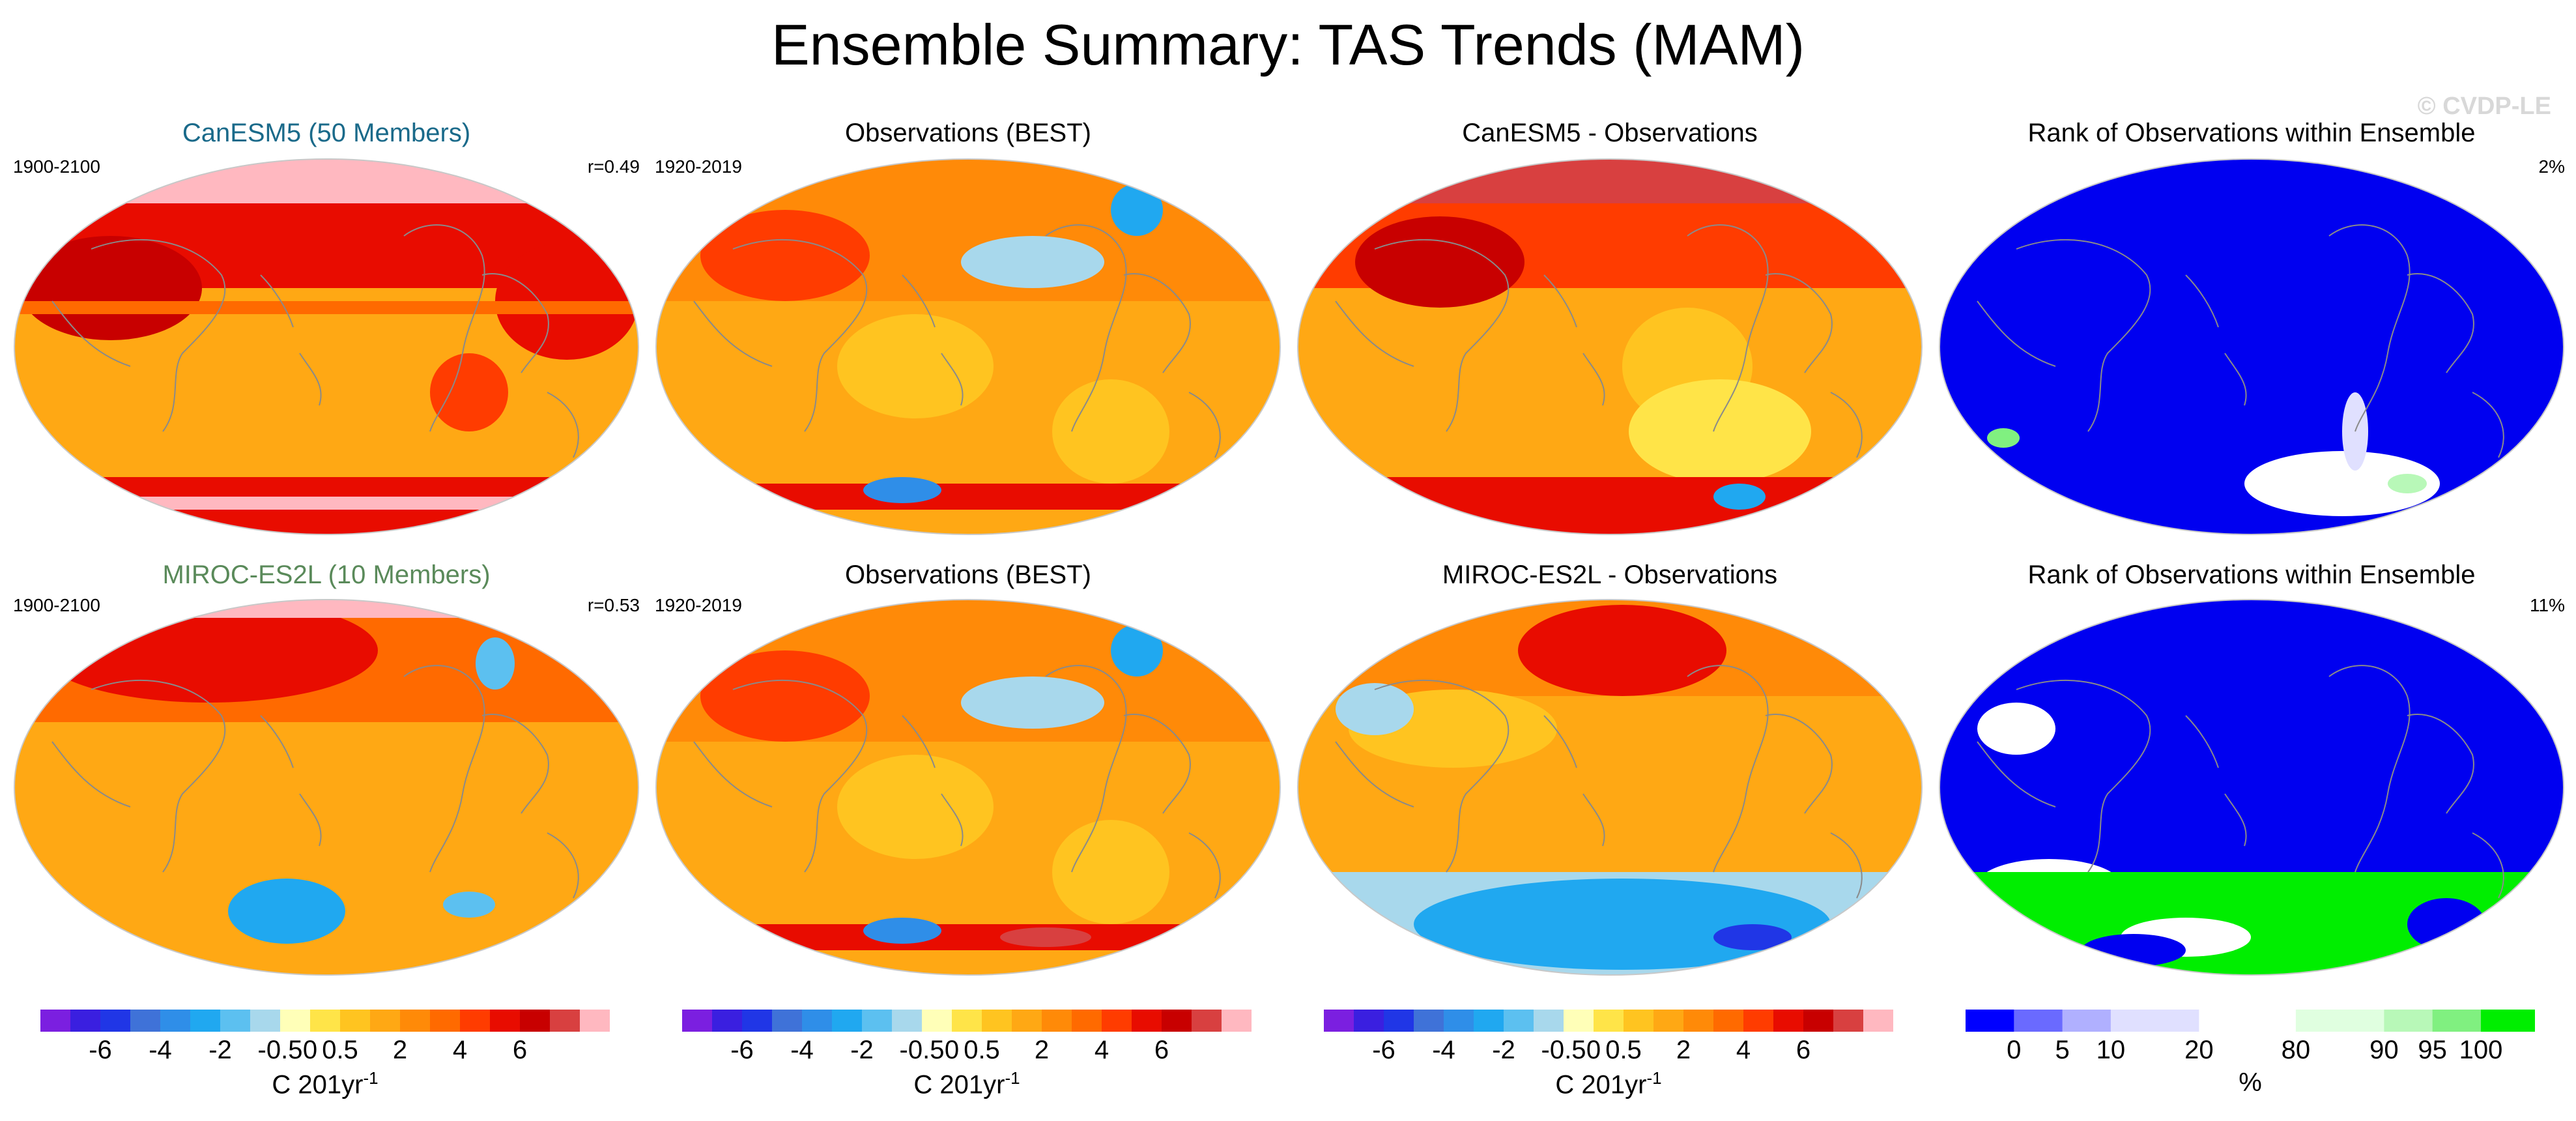 The height and width of the screenshot is (1121, 2576). What do you see at coordinates (2003, 438) in the screenshot?
I see `rank-green-small` at bounding box center [2003, 438].